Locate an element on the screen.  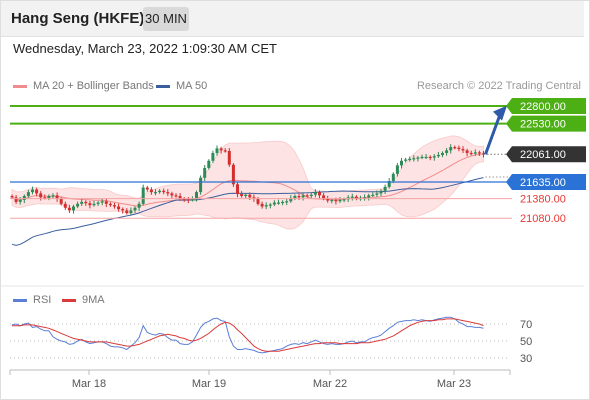
ma20-line is located at coordinates (247, 180).